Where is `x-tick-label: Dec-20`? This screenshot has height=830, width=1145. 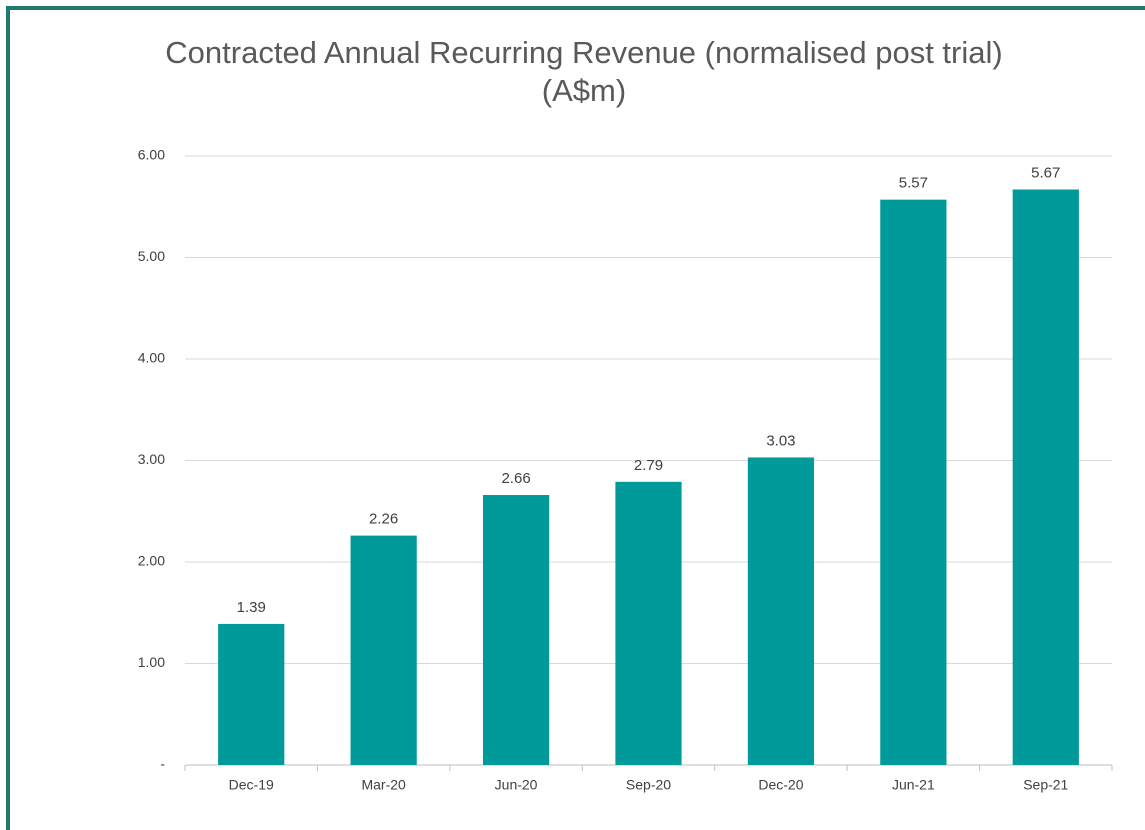
x-tick-label: Dec-20 is located at coordinates (780, 785).